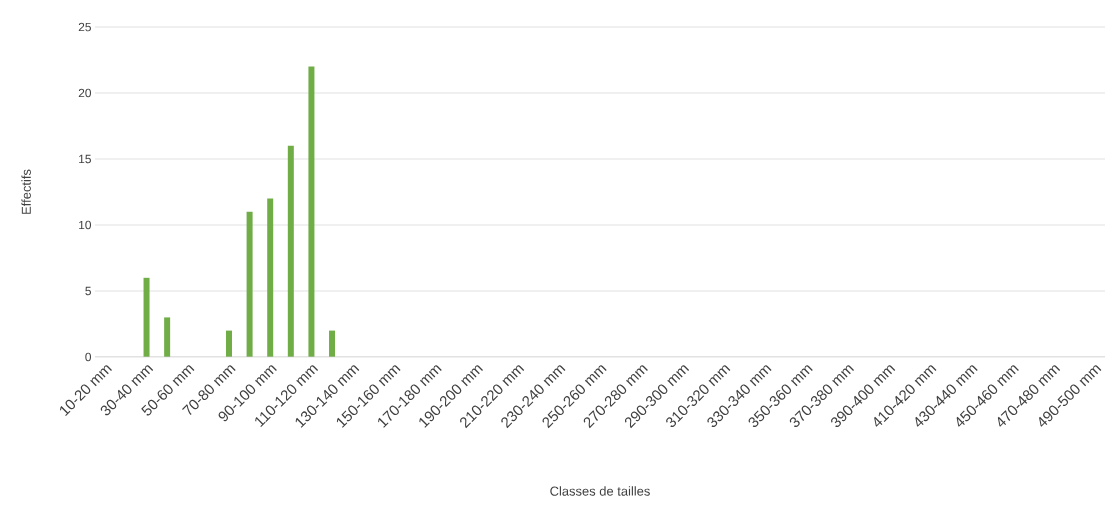 This screenshot has width=1114, height=519. I want to click on y-axis-title: Effectifs, so click(26, 191).